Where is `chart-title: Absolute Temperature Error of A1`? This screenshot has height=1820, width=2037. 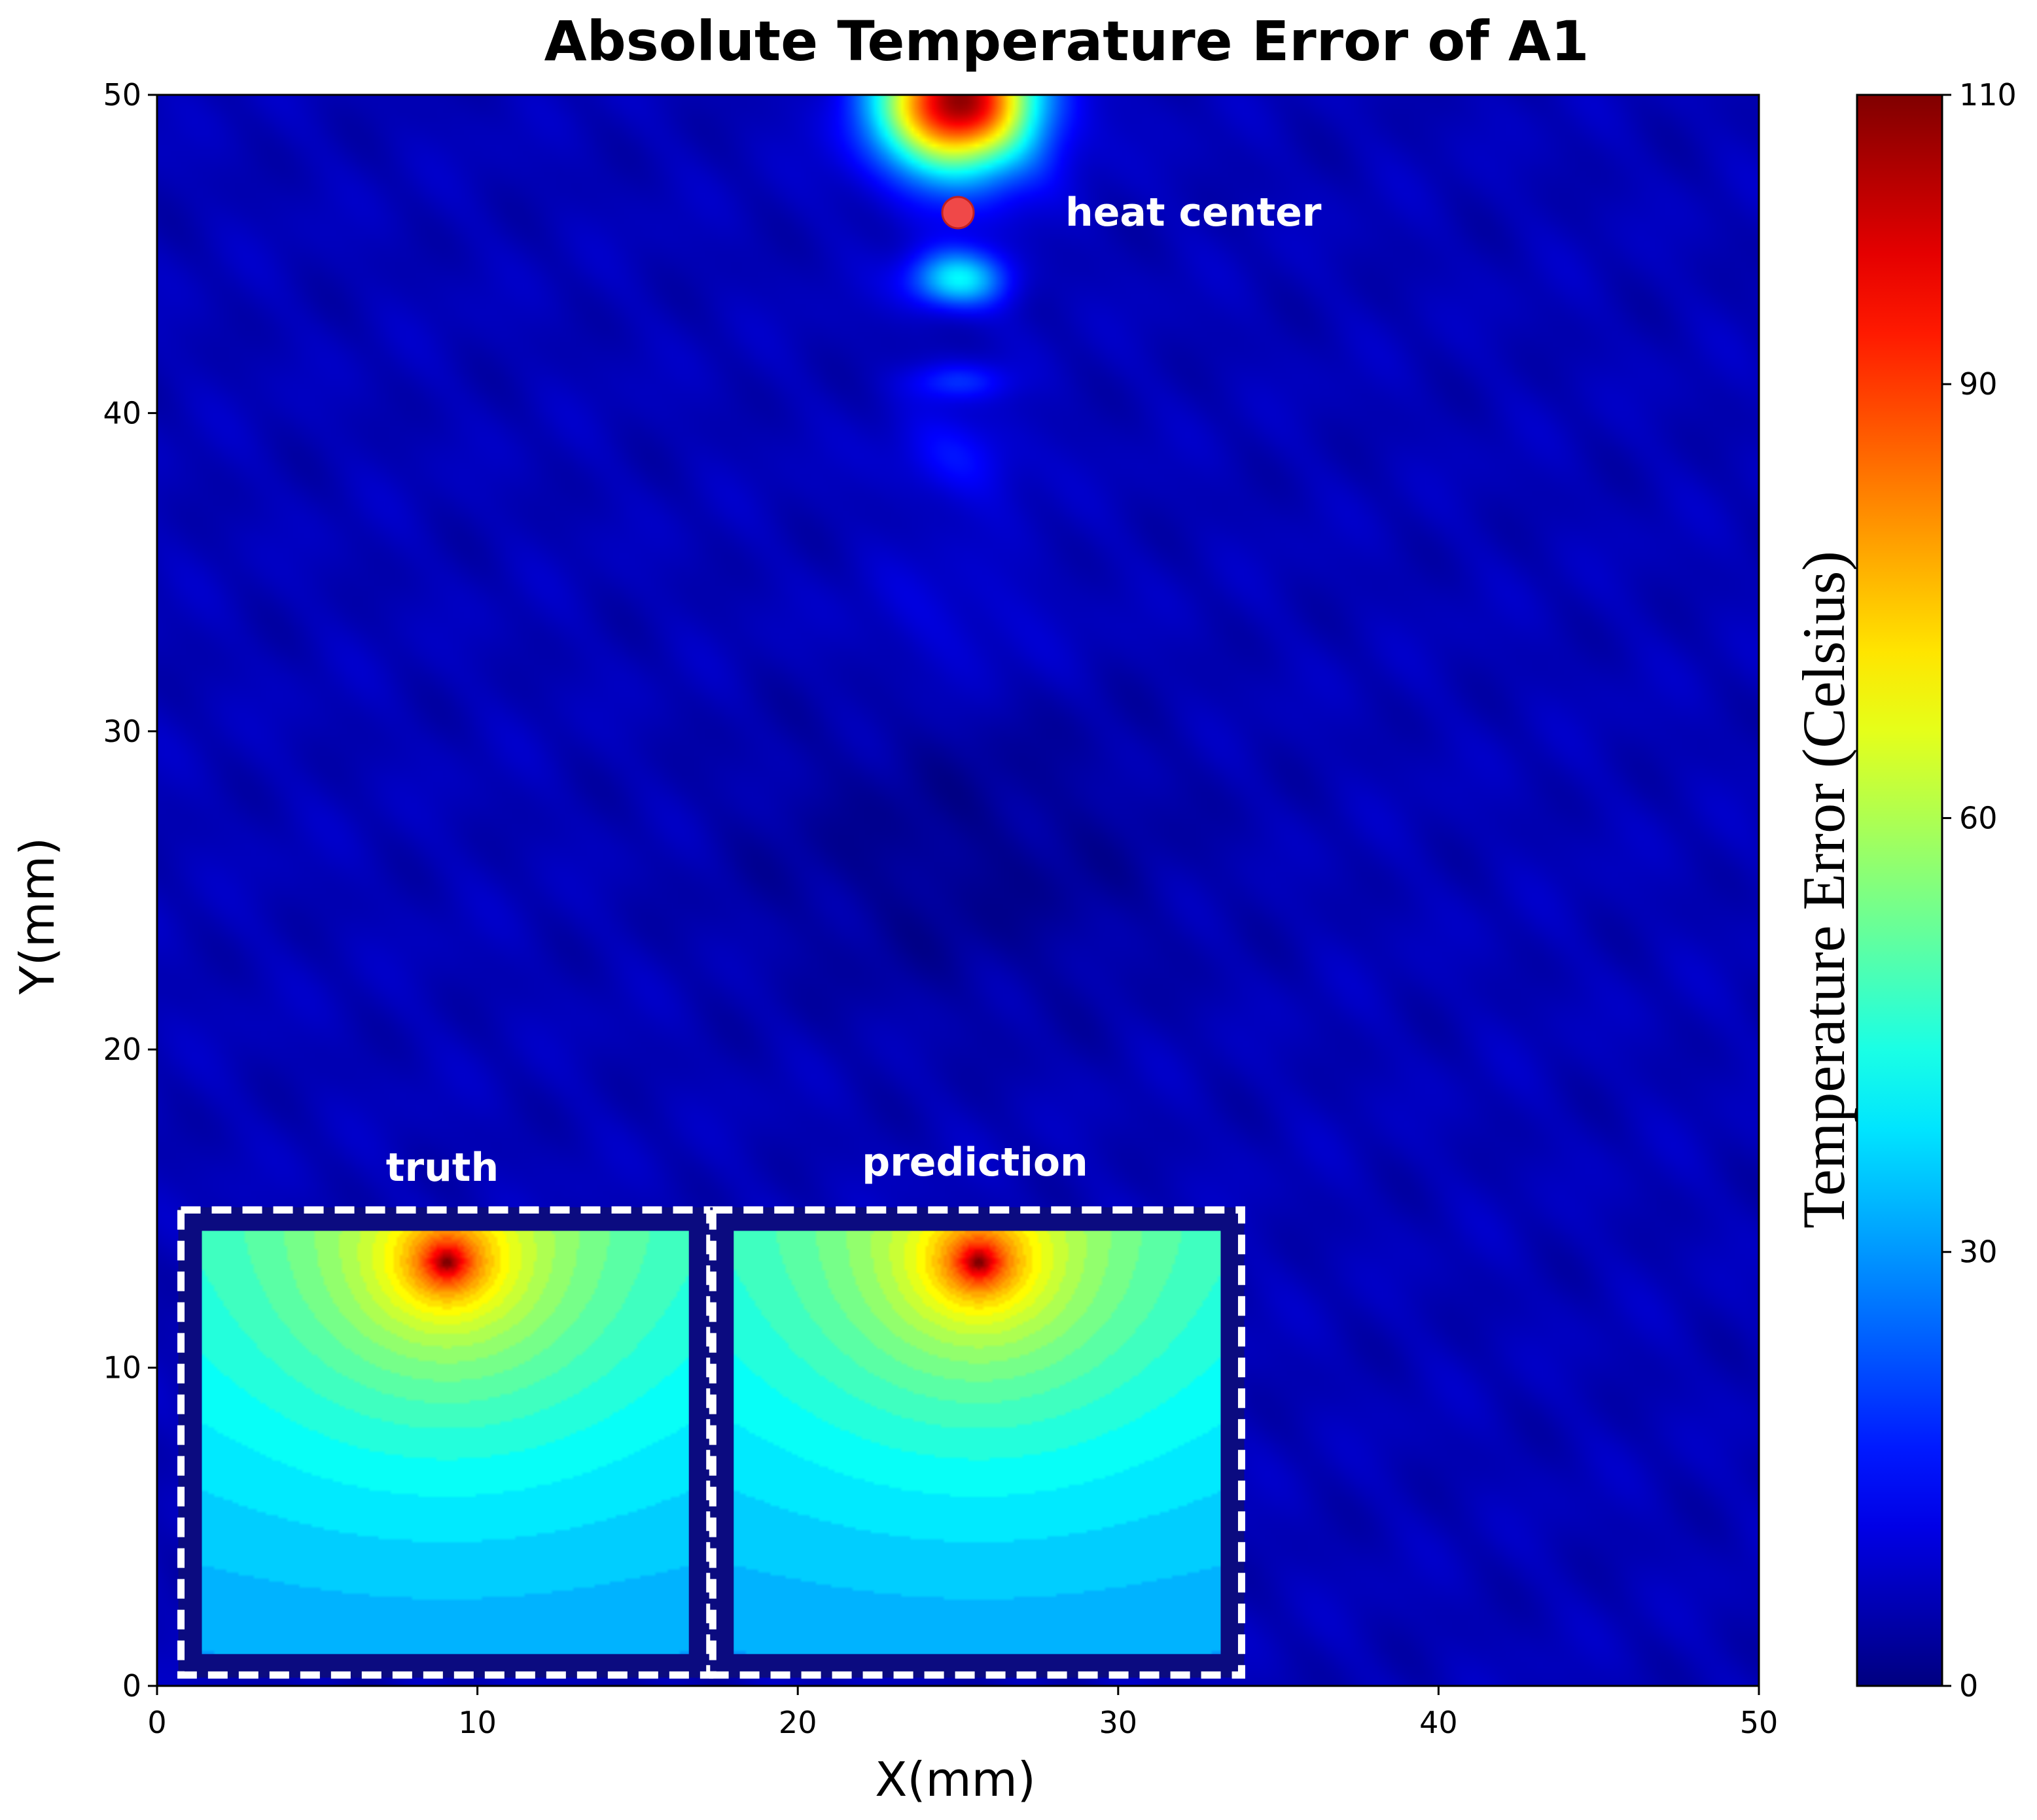 chart-title: Absolute Temperature Error of A1 is located at coordinates (1066, 41).